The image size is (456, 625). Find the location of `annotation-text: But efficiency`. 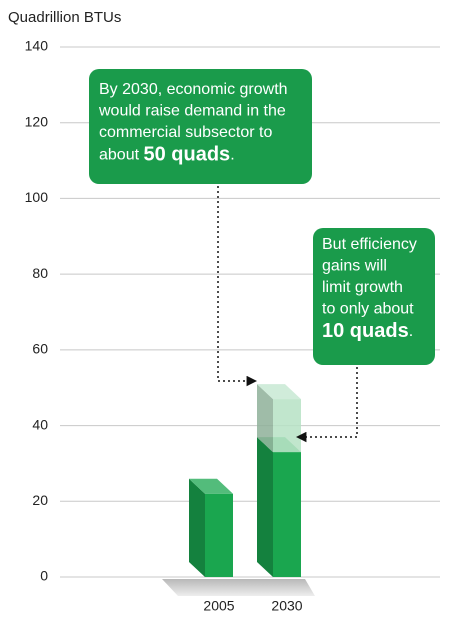

annotation-text: But efficiency is located at coordinates (369, 244).